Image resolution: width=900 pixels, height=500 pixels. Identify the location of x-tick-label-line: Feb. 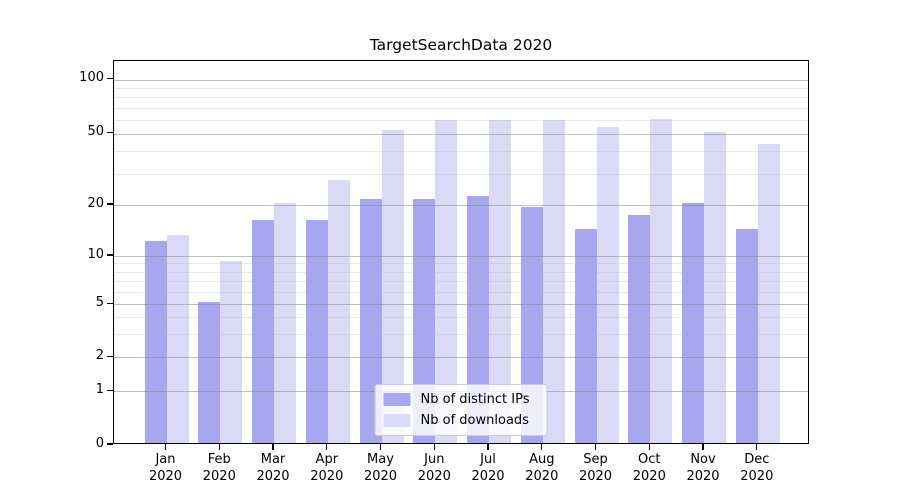
(219, 459).